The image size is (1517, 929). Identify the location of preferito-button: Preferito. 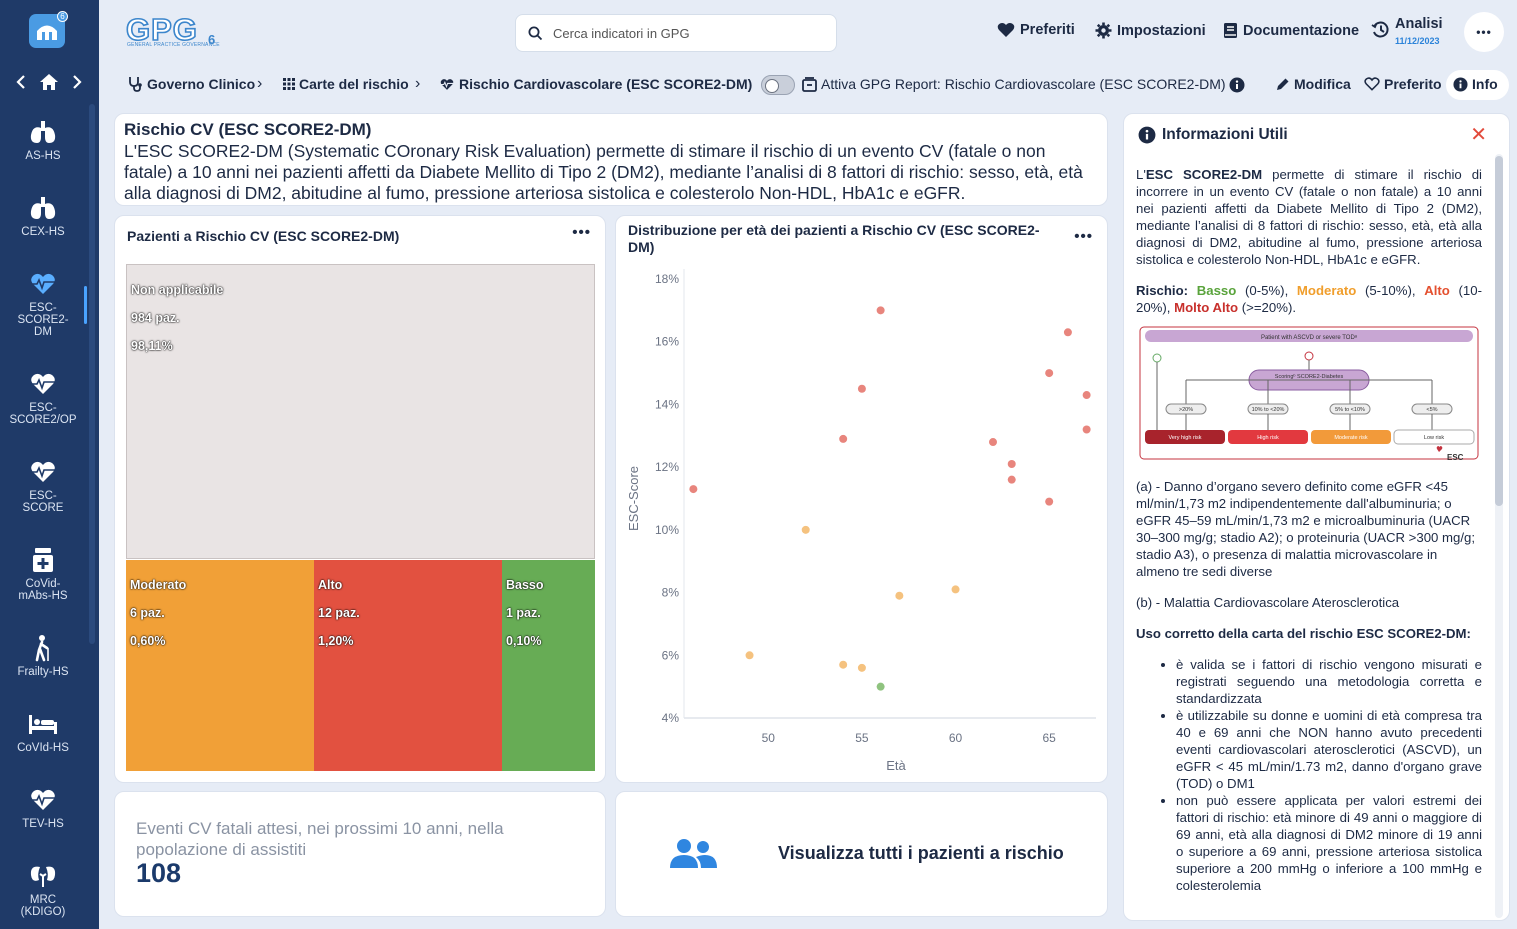
(1403, 84).